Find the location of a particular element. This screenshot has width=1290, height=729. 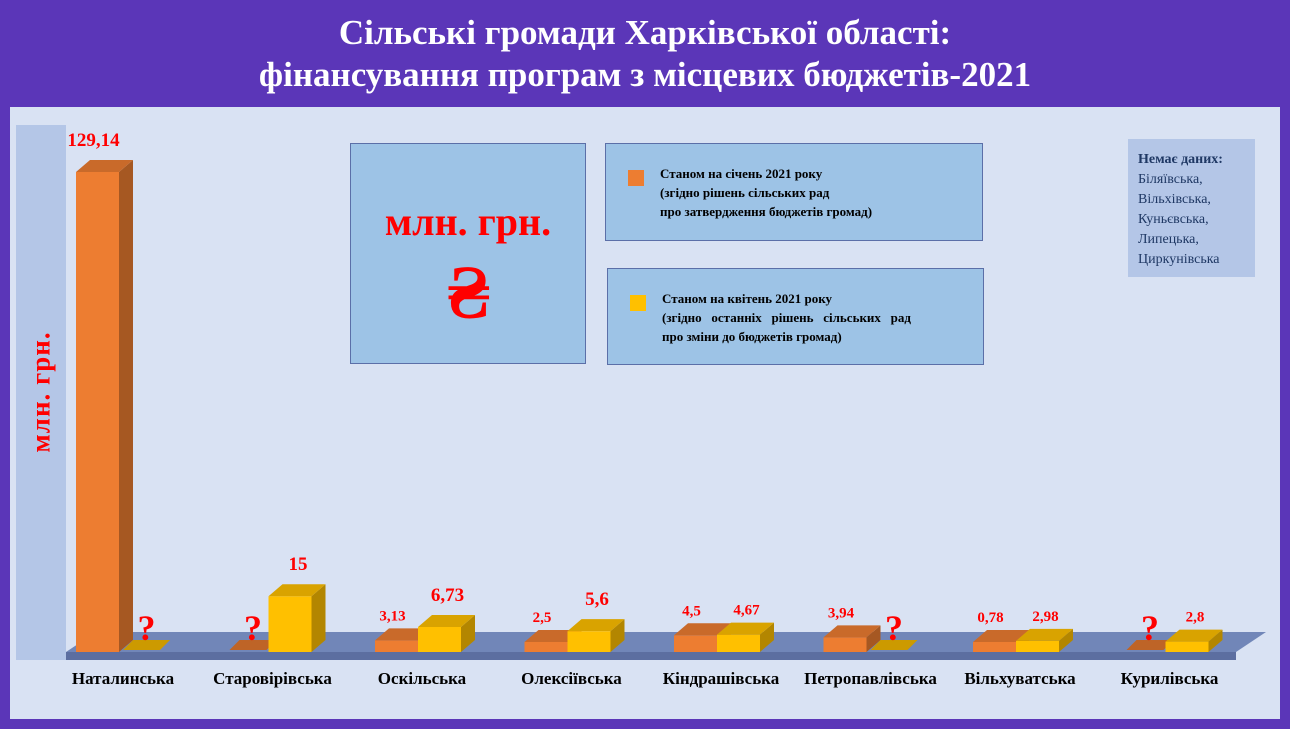

no-data-heading: Немає даних: is located at coordinates (1180, 159).